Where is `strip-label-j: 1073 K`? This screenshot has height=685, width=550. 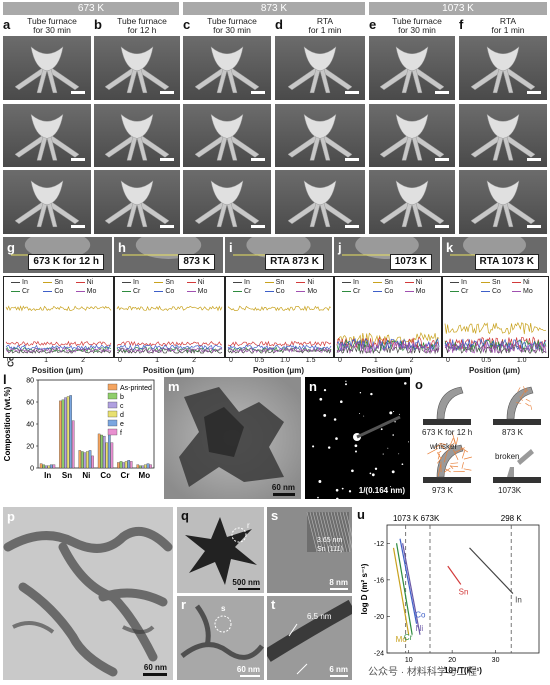
strip-label-j: 1073 K is located at coordinates (410, 262).